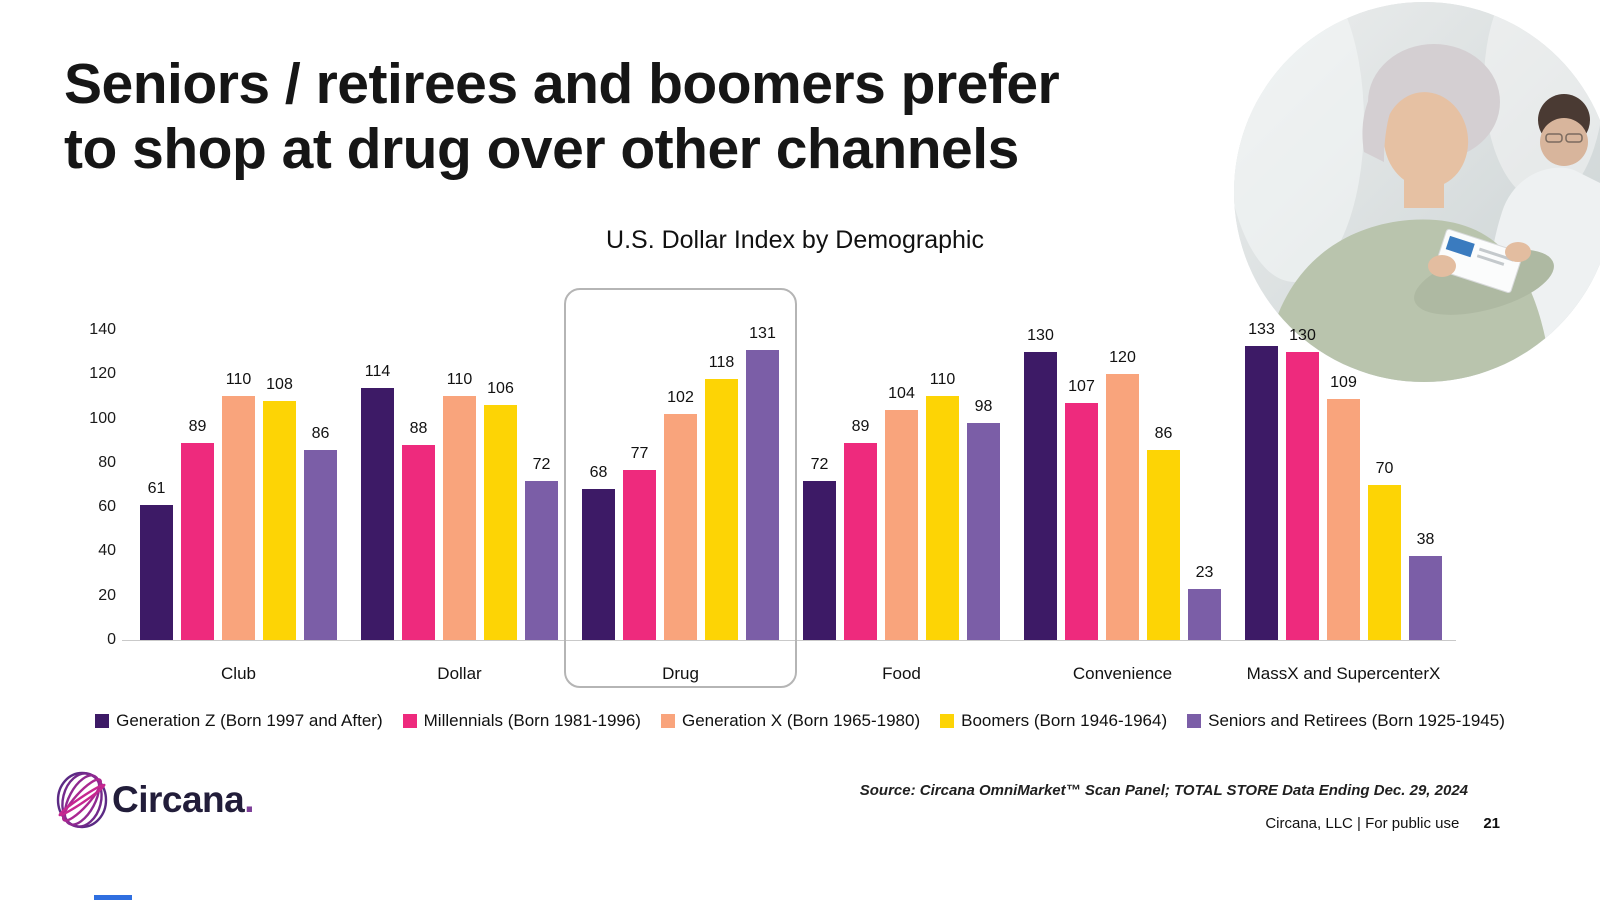 The image size is (1600, 900). I want to click on hero-photo, so click(1417, 192).